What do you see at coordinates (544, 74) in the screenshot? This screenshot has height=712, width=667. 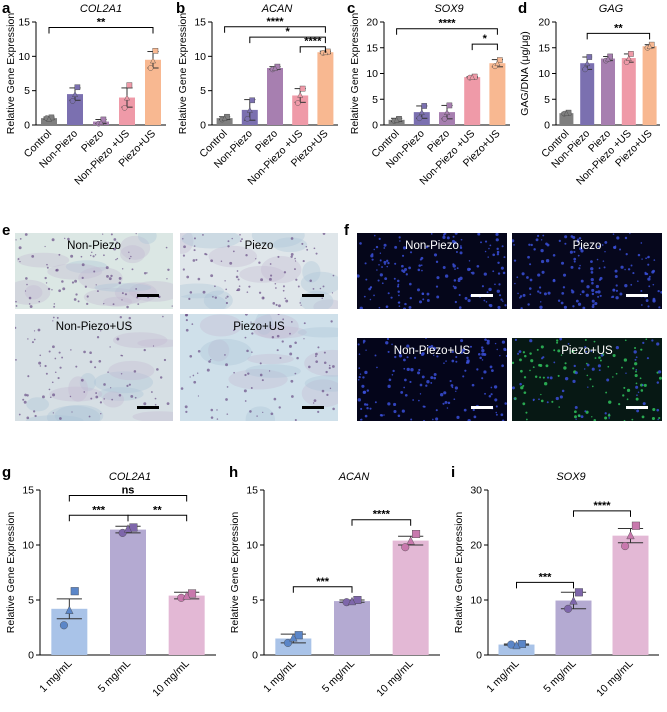 I see `y-tick-label: 10` at bounding box center [544, 74].